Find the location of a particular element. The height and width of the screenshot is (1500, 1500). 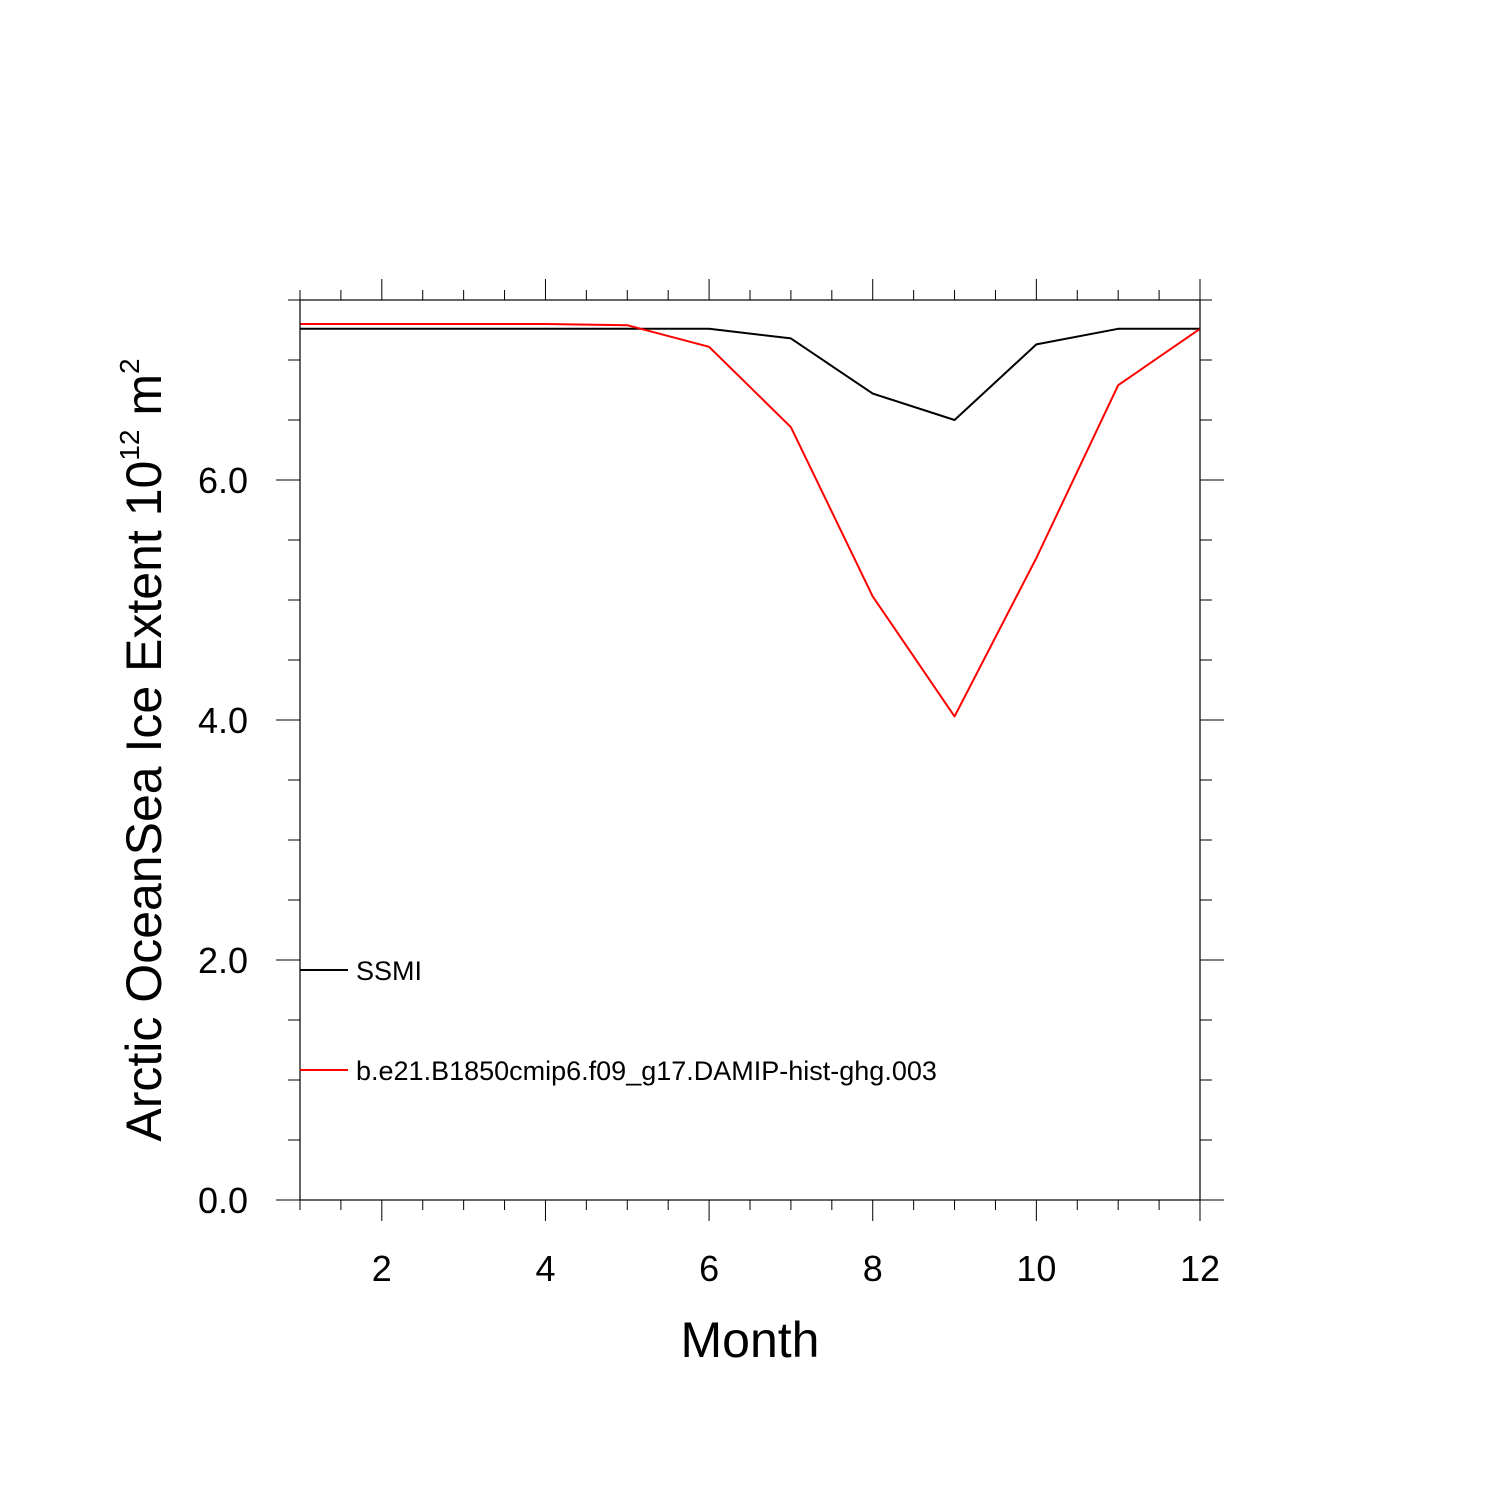

x-tick-label: 12 is located at coordinates (1200, 1268).